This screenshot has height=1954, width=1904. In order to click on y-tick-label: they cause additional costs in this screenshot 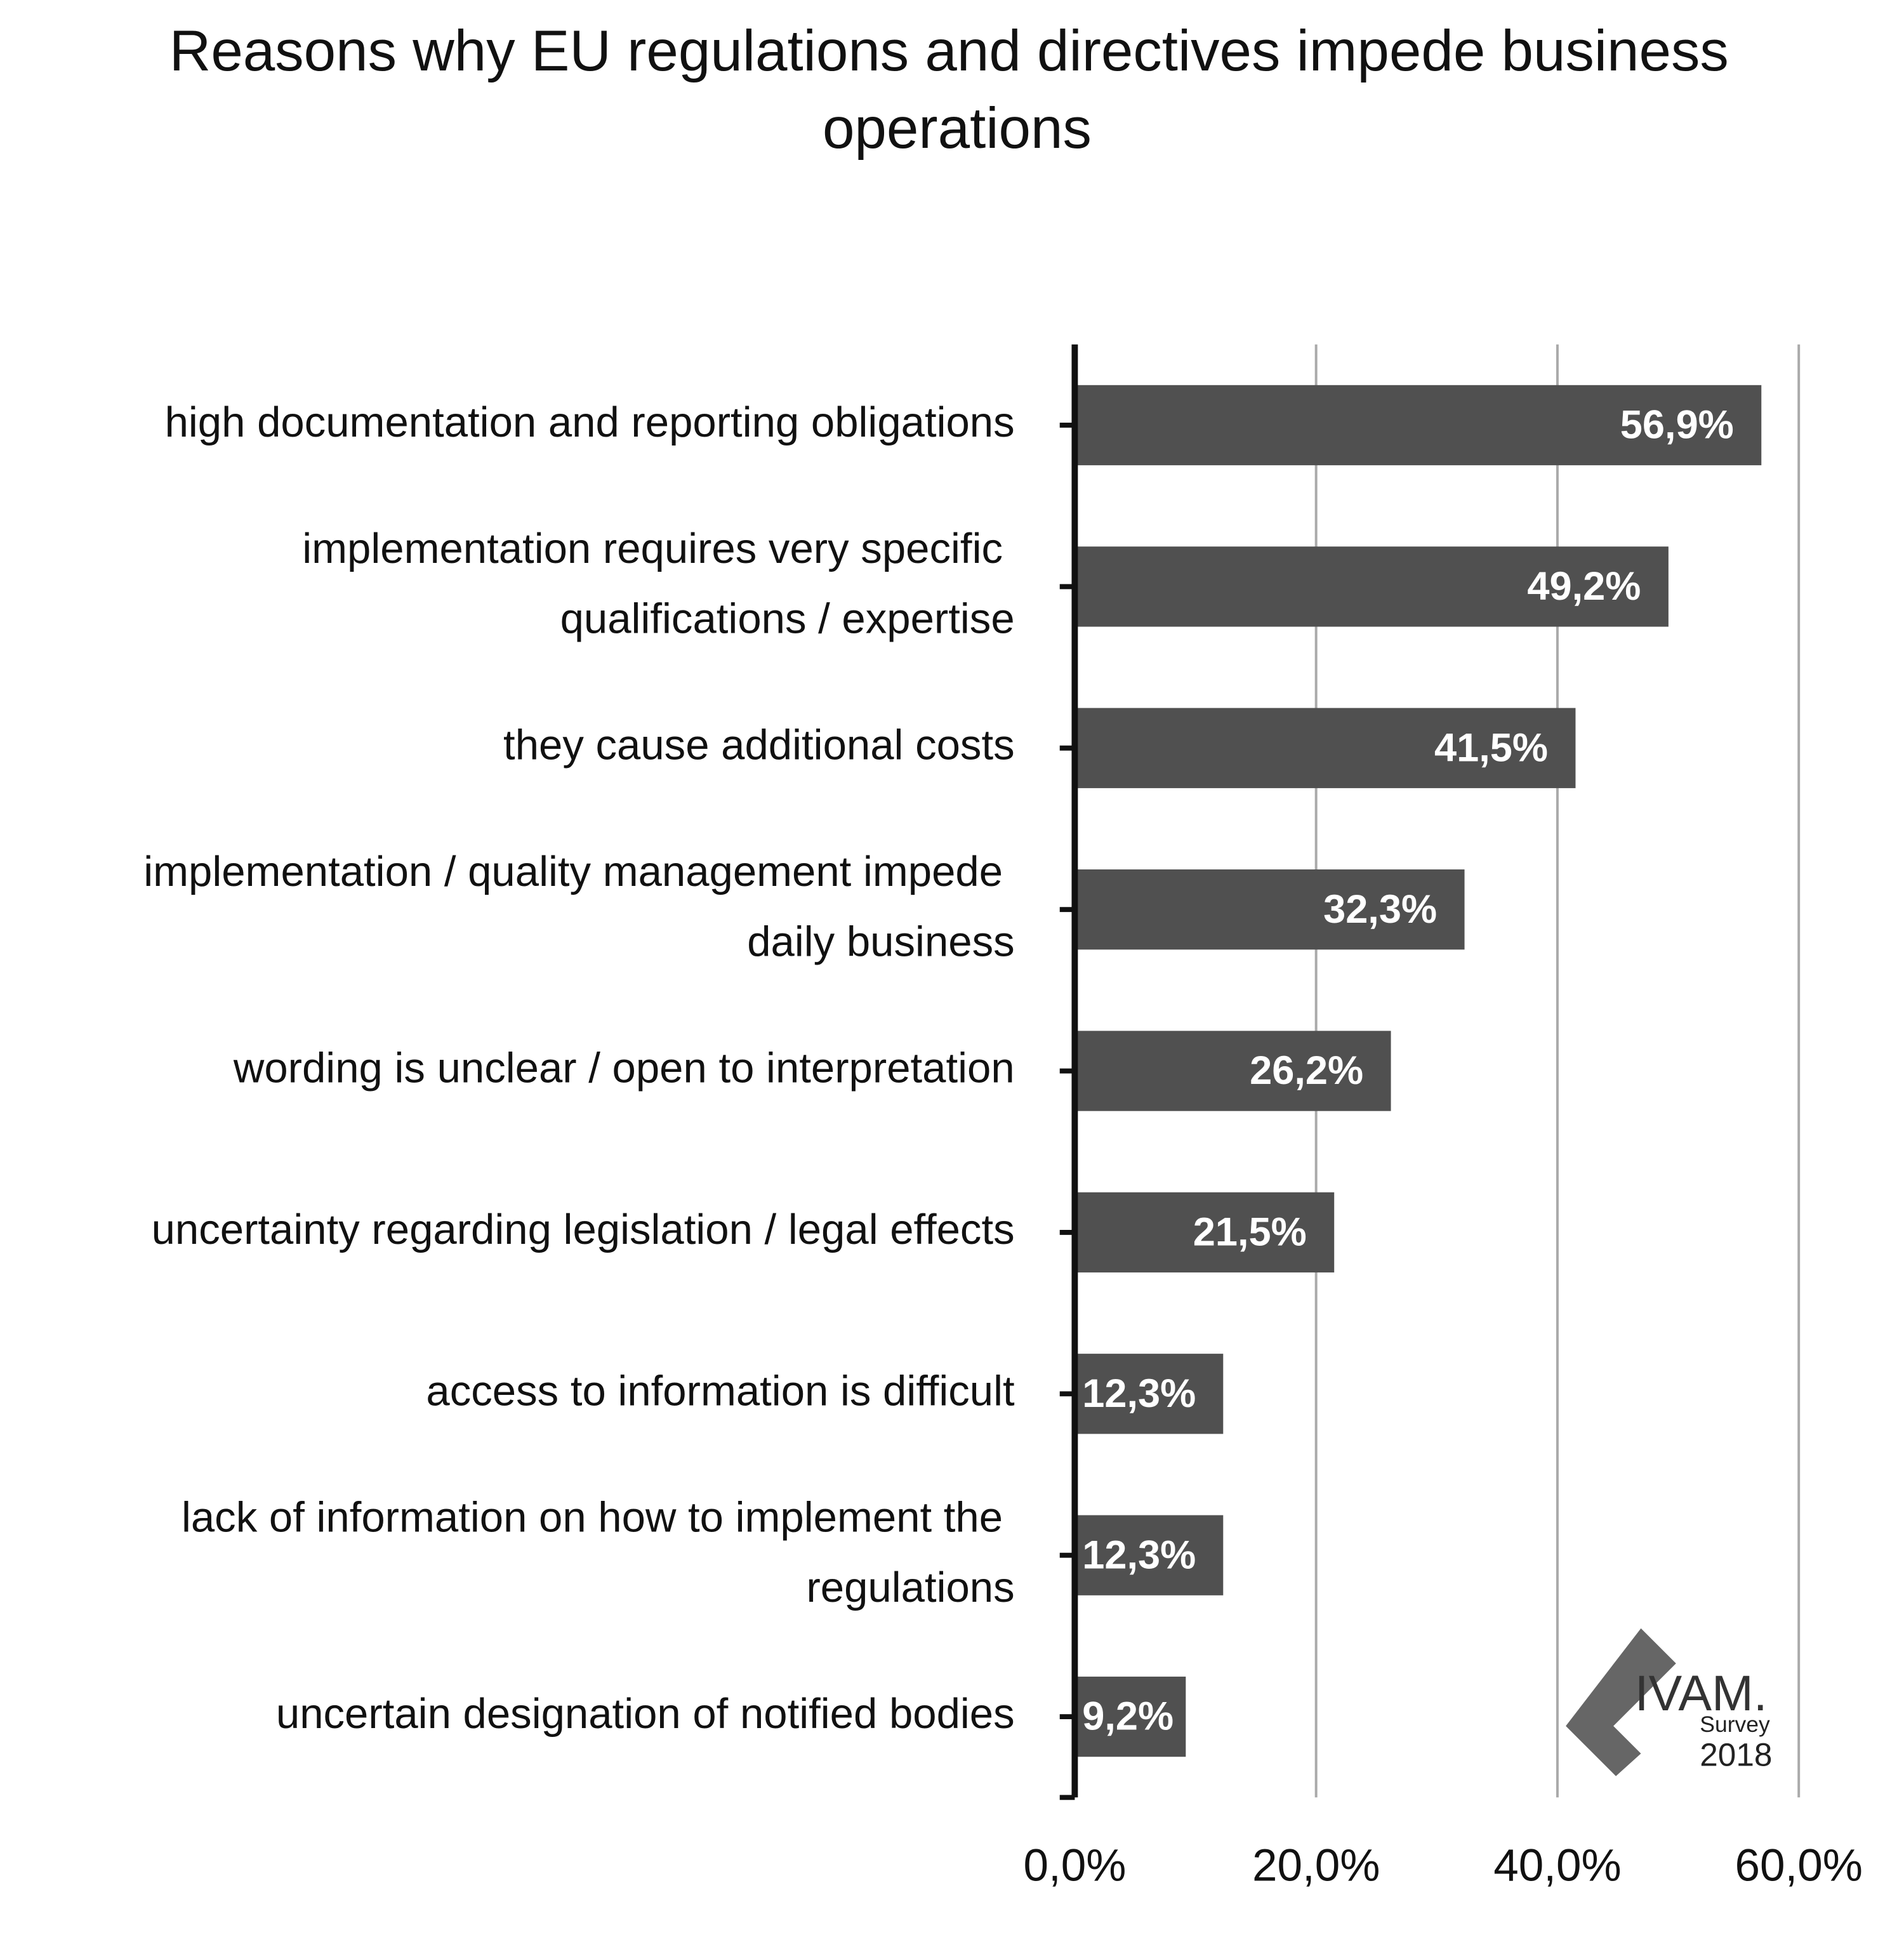, I will do `click(759, 745)`.